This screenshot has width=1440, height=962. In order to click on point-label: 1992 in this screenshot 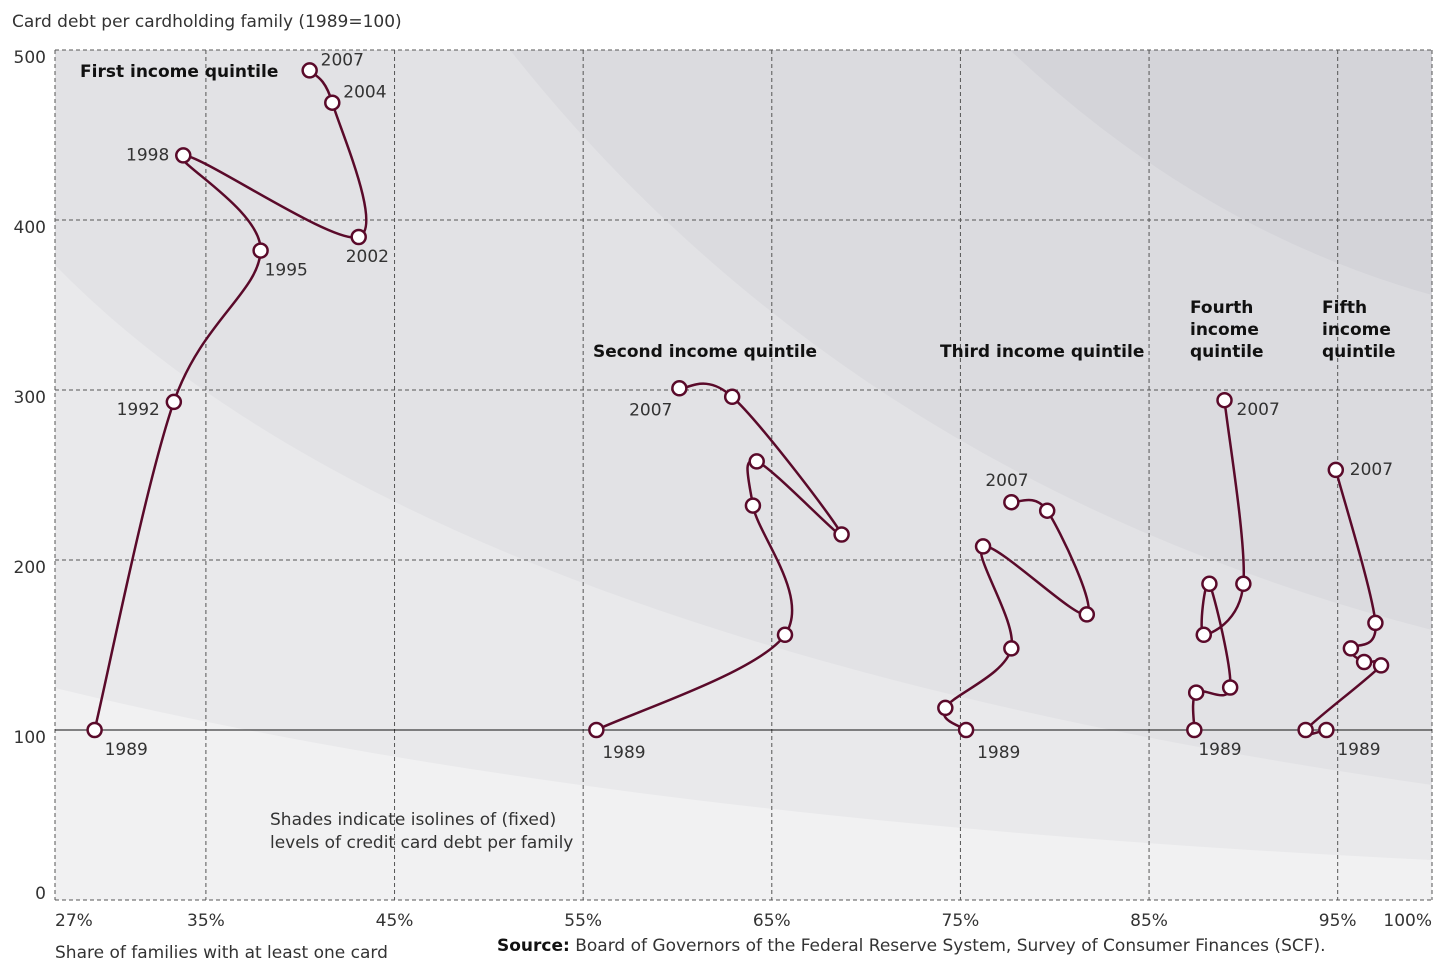, I will do `click(138, 410)`.